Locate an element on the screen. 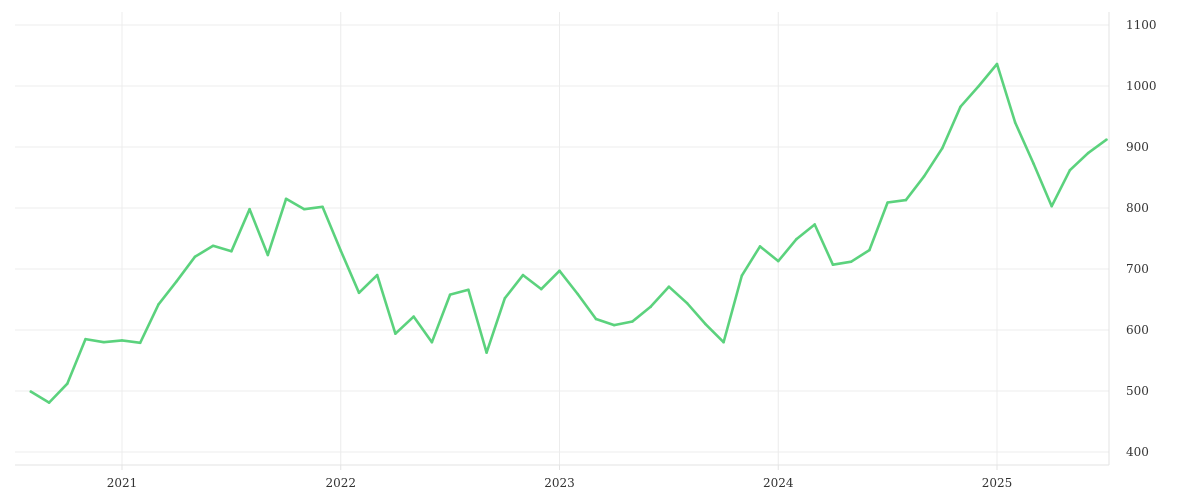  y-tick-label: 1100 is located at coordinates (1141, 25).